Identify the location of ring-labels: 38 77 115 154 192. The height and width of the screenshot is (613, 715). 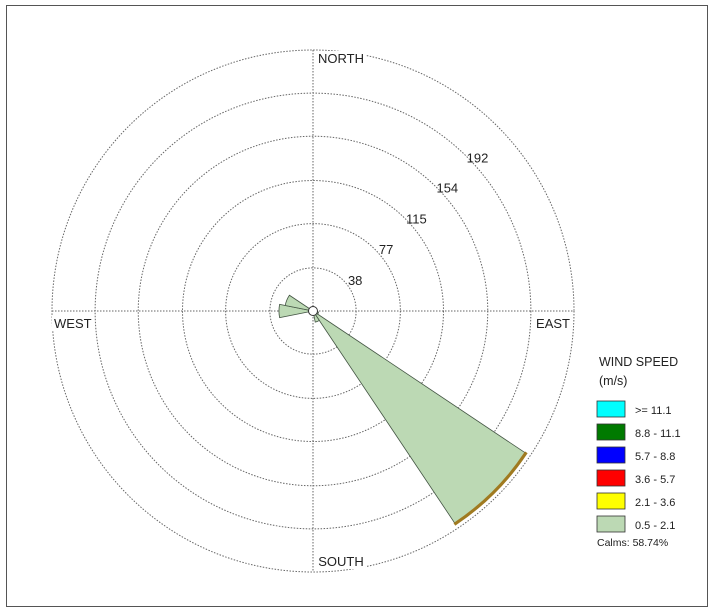
(418, 218).